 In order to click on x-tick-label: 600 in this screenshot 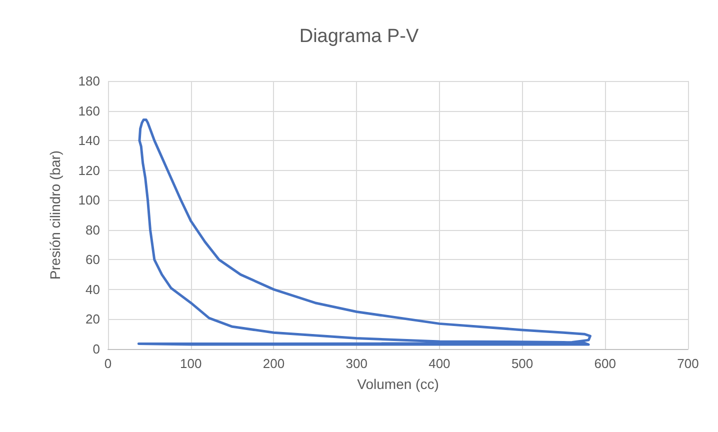, I will do `click(605, 363)`.